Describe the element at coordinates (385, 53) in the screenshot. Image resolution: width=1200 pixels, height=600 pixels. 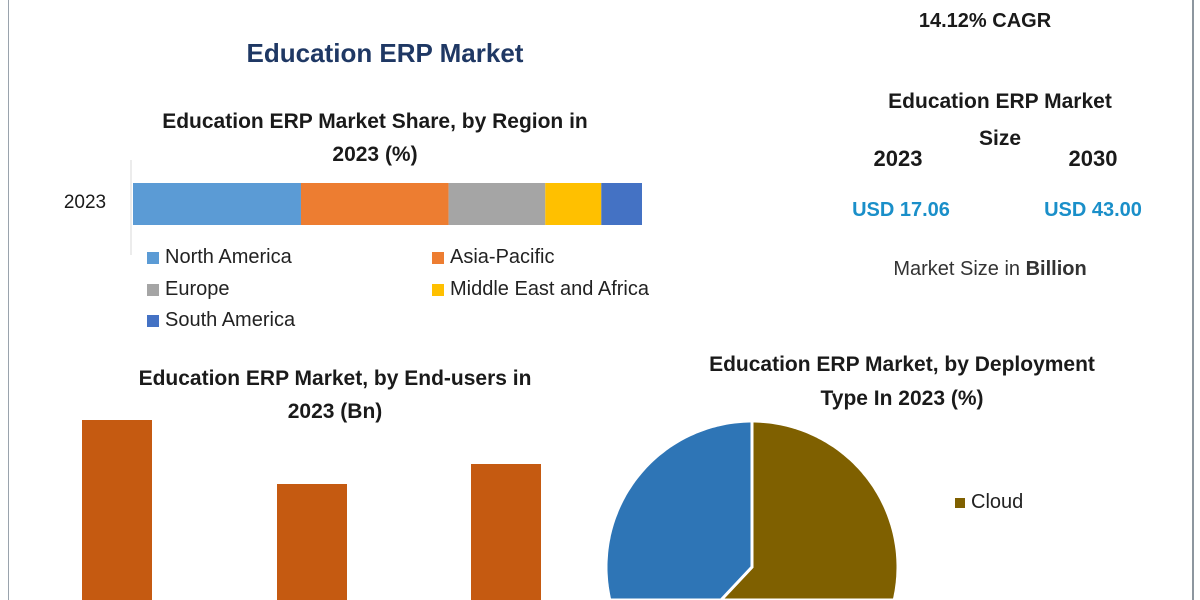
I see `page-title: Education ERP Market` at that location.